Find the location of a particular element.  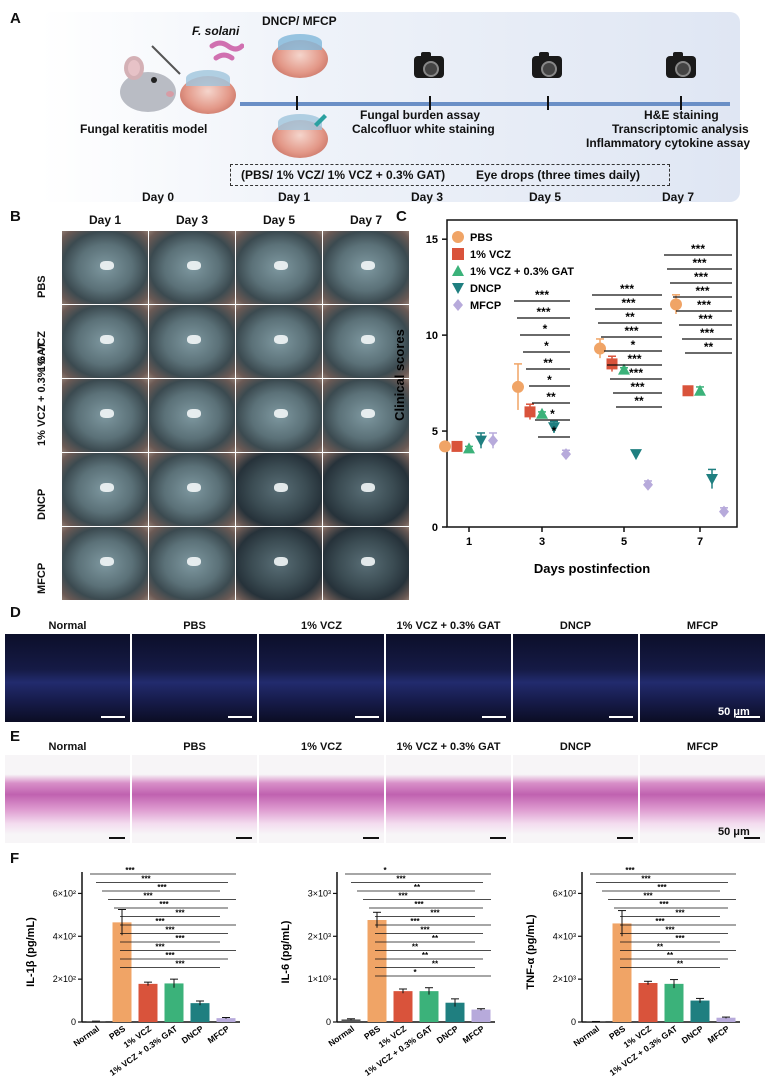

y-tick-label: 10 is located at coordinates (432, 336).